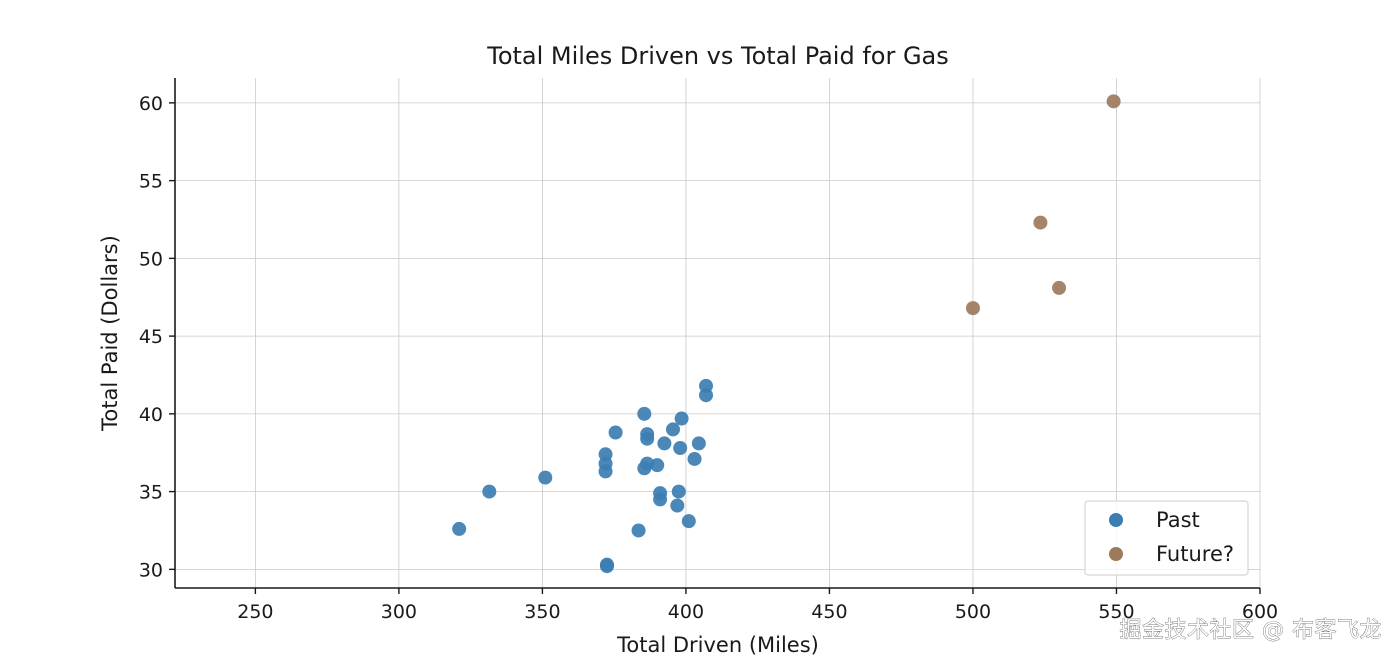 The width and height of the screenshot is (1400, 661). Describe the element at coordinates (1116, 554) in the screenshot. I see `legend-marker-future` at that location.